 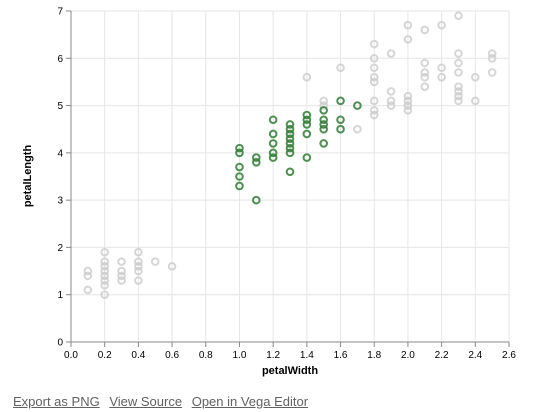 What do you see at coordinates (60, 106) in the screenshot?
I see `y-tick-label: 5` at bounding box center [60, 106].